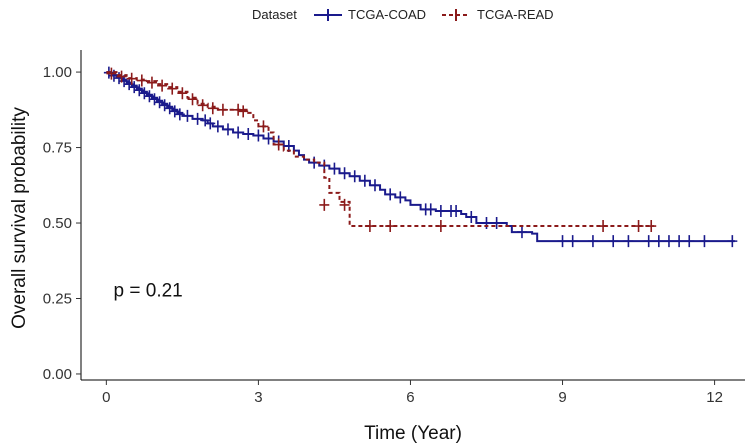 The height and width of the screenshot is (447, 750). I want to click on legend: Dataset TCGA-COAD TCGA-READ, so click(375, 15).